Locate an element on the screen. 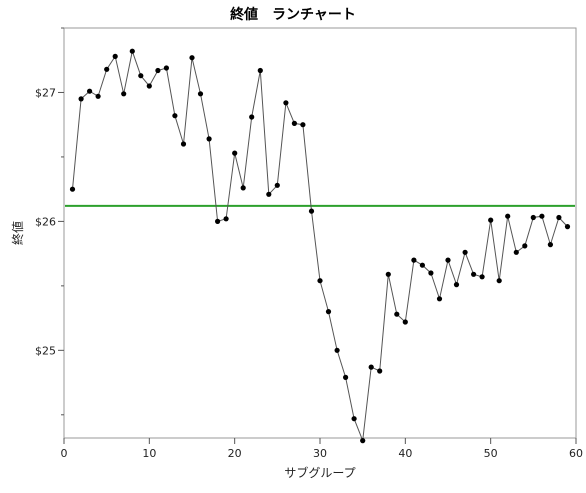  x-tick-label: 0 is located at coordinates (64, 453).